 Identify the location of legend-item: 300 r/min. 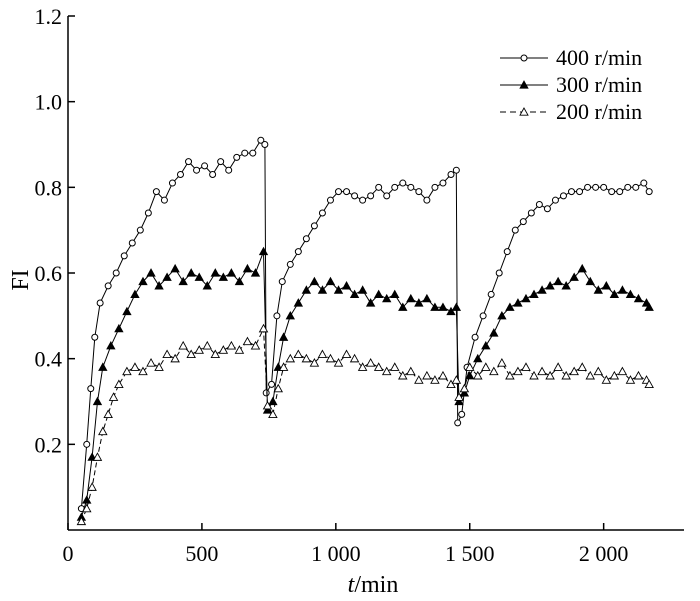
(571, 84).